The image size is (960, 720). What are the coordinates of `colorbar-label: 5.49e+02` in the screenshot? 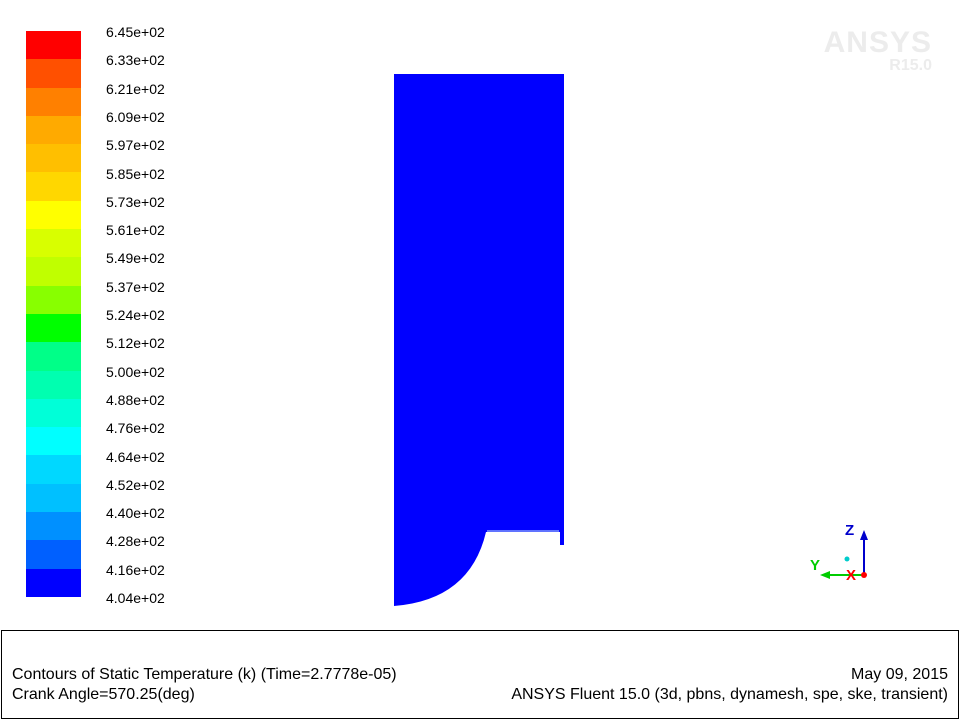 It's located at (135, 258).